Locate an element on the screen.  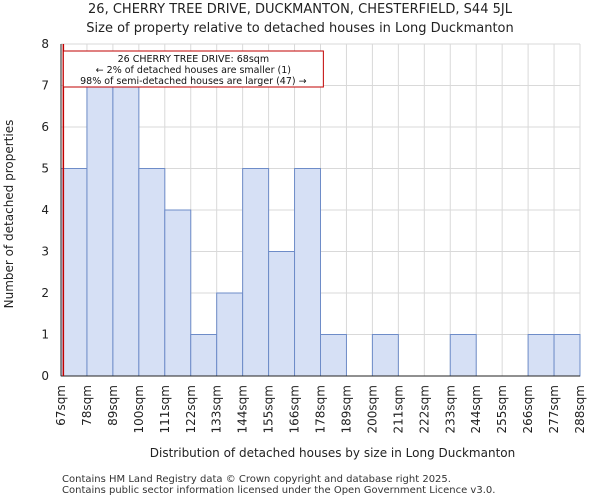
x-tick-label: 155sqm is located at coordinates (269, 409).